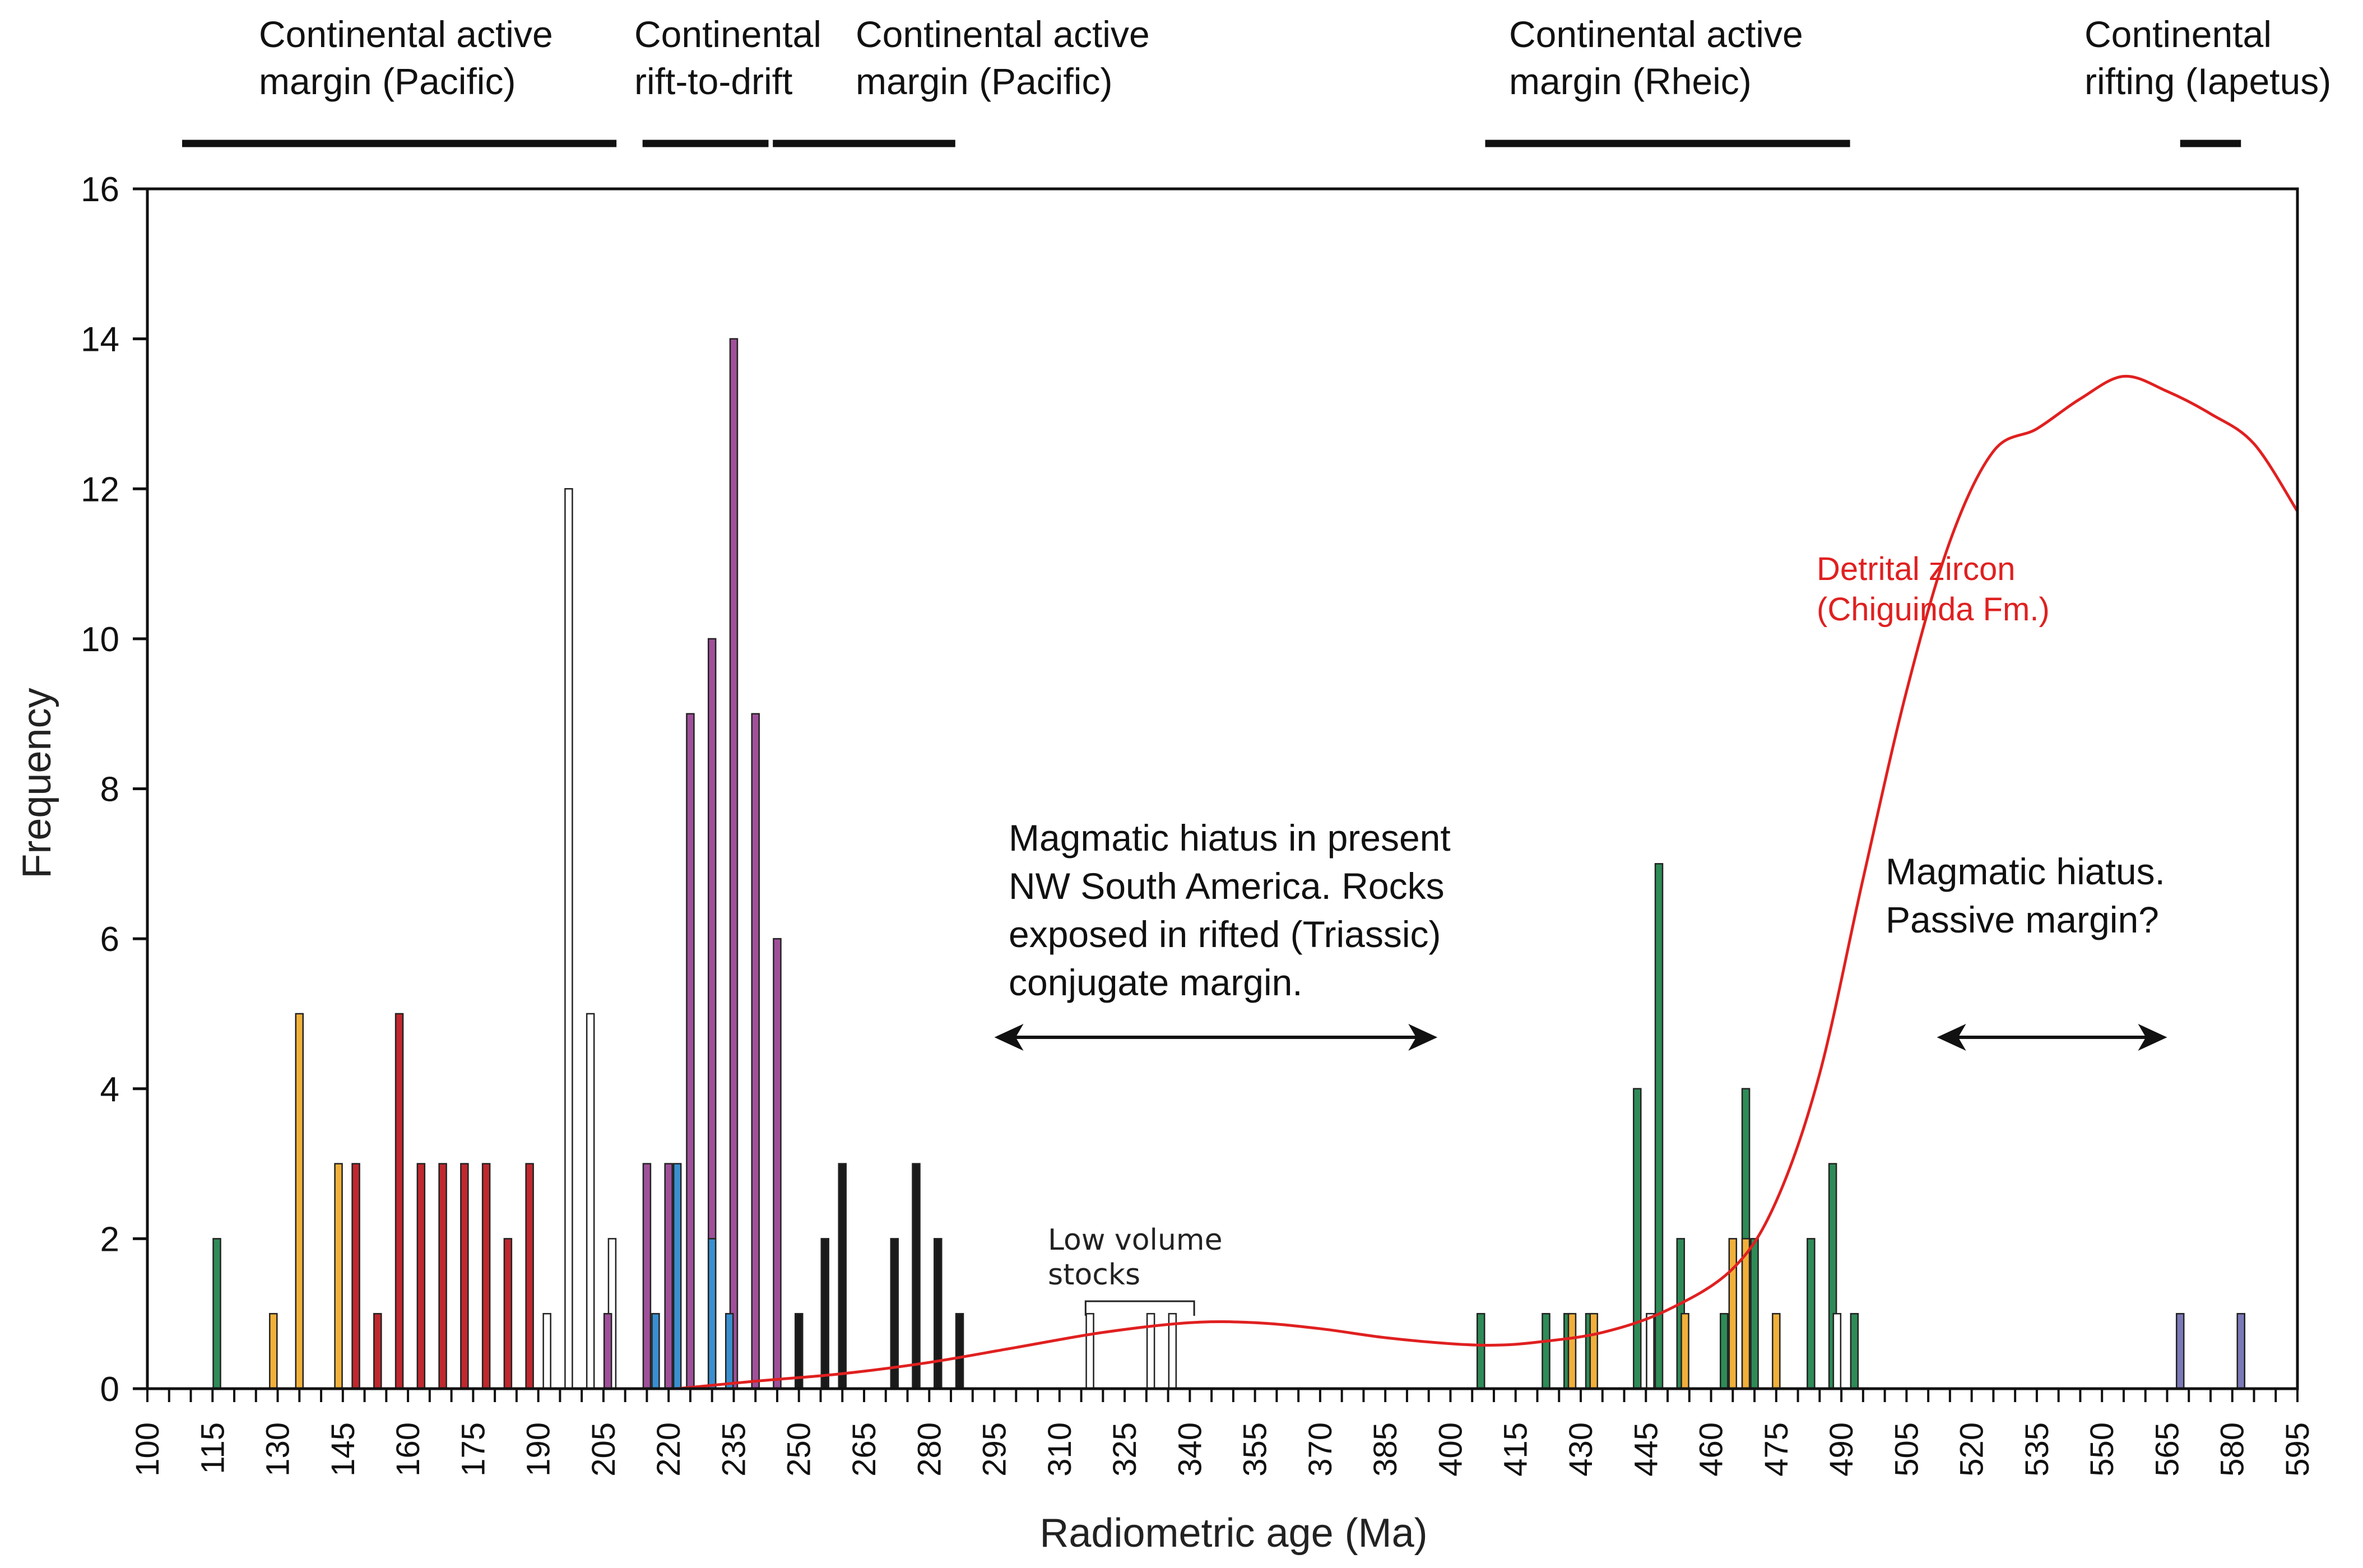 The height and width of the screenshot is (1568, 2363). Describe the element at coordinates (1917, 569) in the screenshot. I see `detrital-zircon-label-line-0: Detrital zircon` at that location.